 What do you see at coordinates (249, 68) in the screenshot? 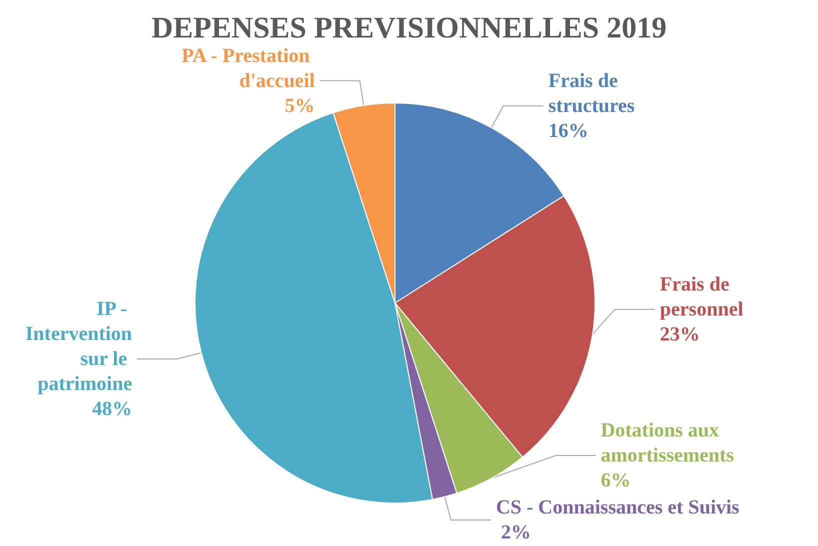
I see `slice-label: PA - Prestation d'accueil` at bounding box center [249, 68].